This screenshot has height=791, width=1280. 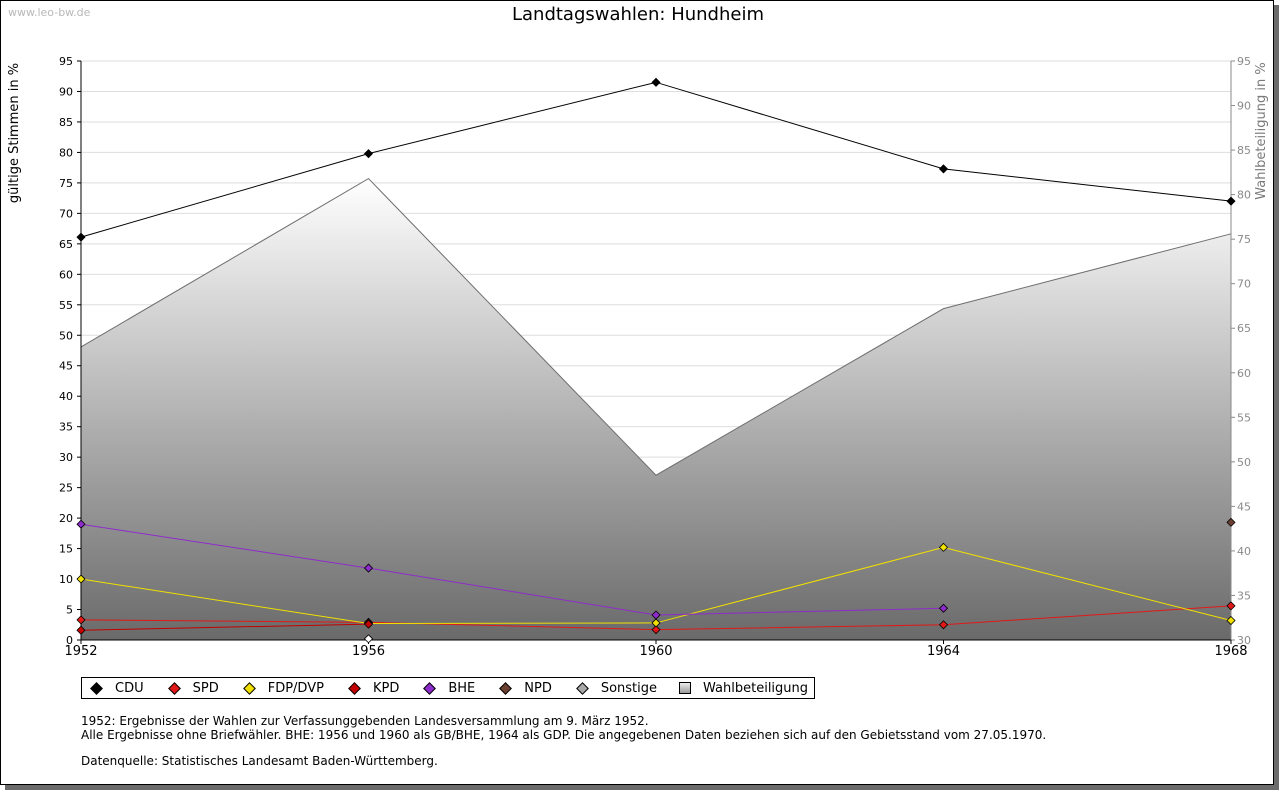 What do you see at coordinates (129, 688) in the screenshot?
I see `legend-label: CDU` at bounding box center [129, 688].